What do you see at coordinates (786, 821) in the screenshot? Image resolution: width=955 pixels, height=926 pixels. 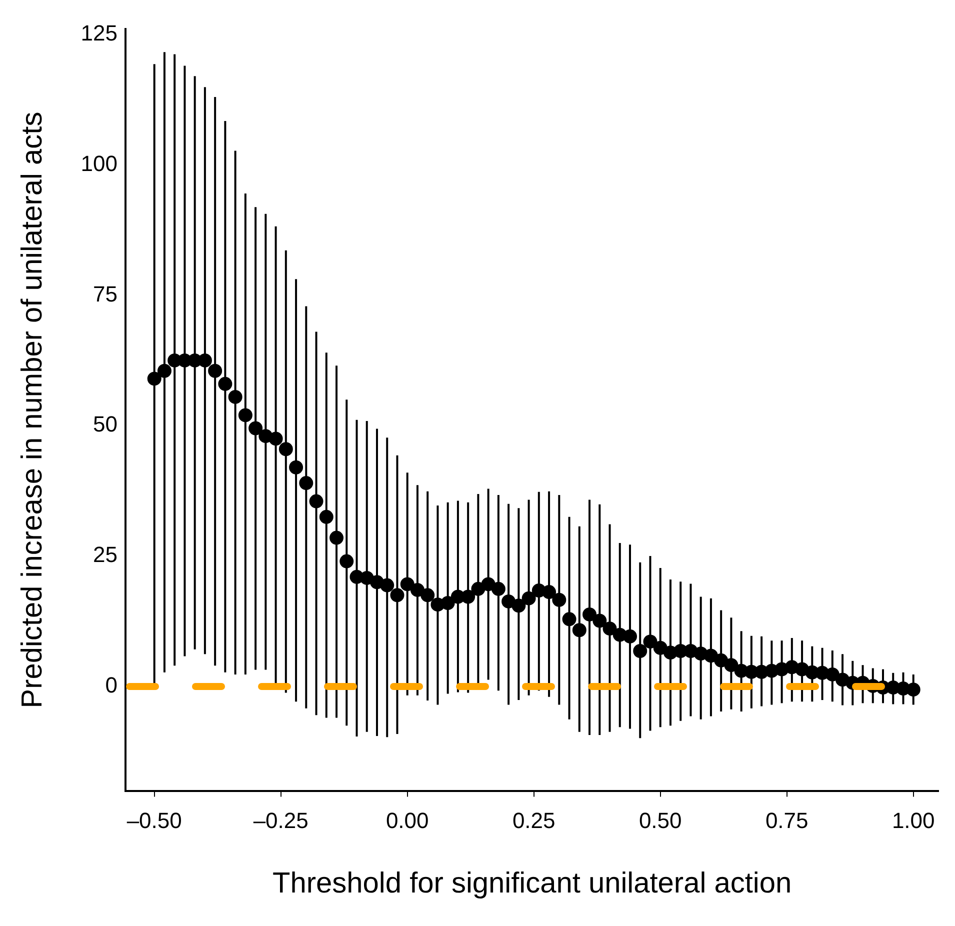 I see `x-tick-label: 0.75` at bounding box center [786, 821].